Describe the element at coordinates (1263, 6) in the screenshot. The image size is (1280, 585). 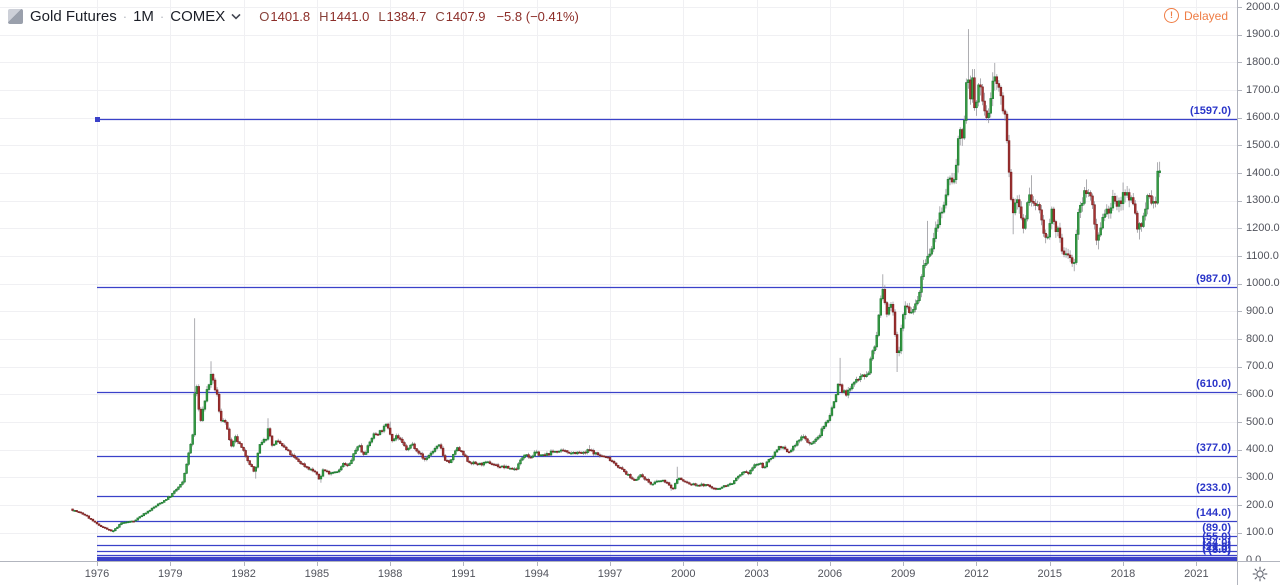
I see `price-tick-label: 2000.0` at that location.